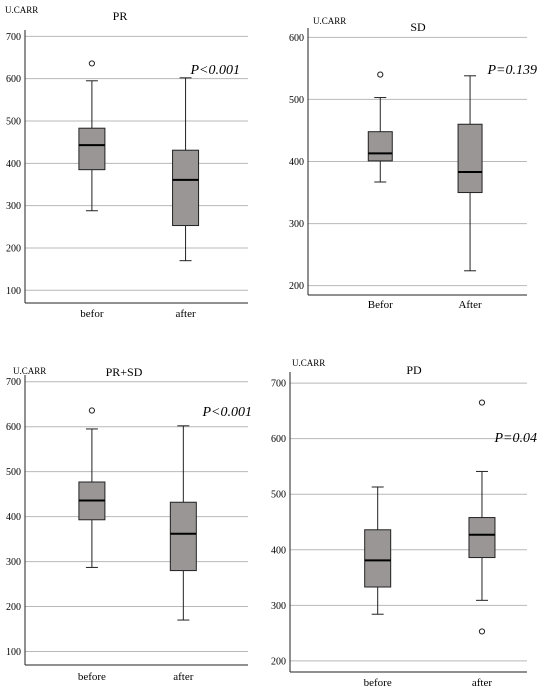 The width and height of the screenshot is (550, 691). I want to click on p-value-annotation: P=0.139, so click(512, 70).